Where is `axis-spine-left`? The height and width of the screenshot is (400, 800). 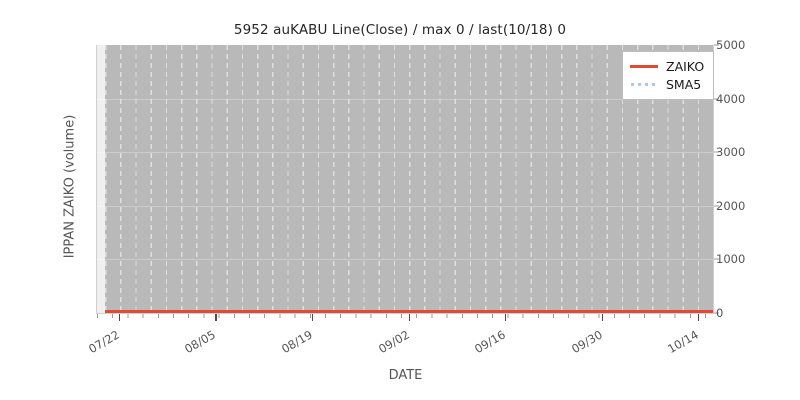 axis-spine-left is located at coordinates (96, 179).